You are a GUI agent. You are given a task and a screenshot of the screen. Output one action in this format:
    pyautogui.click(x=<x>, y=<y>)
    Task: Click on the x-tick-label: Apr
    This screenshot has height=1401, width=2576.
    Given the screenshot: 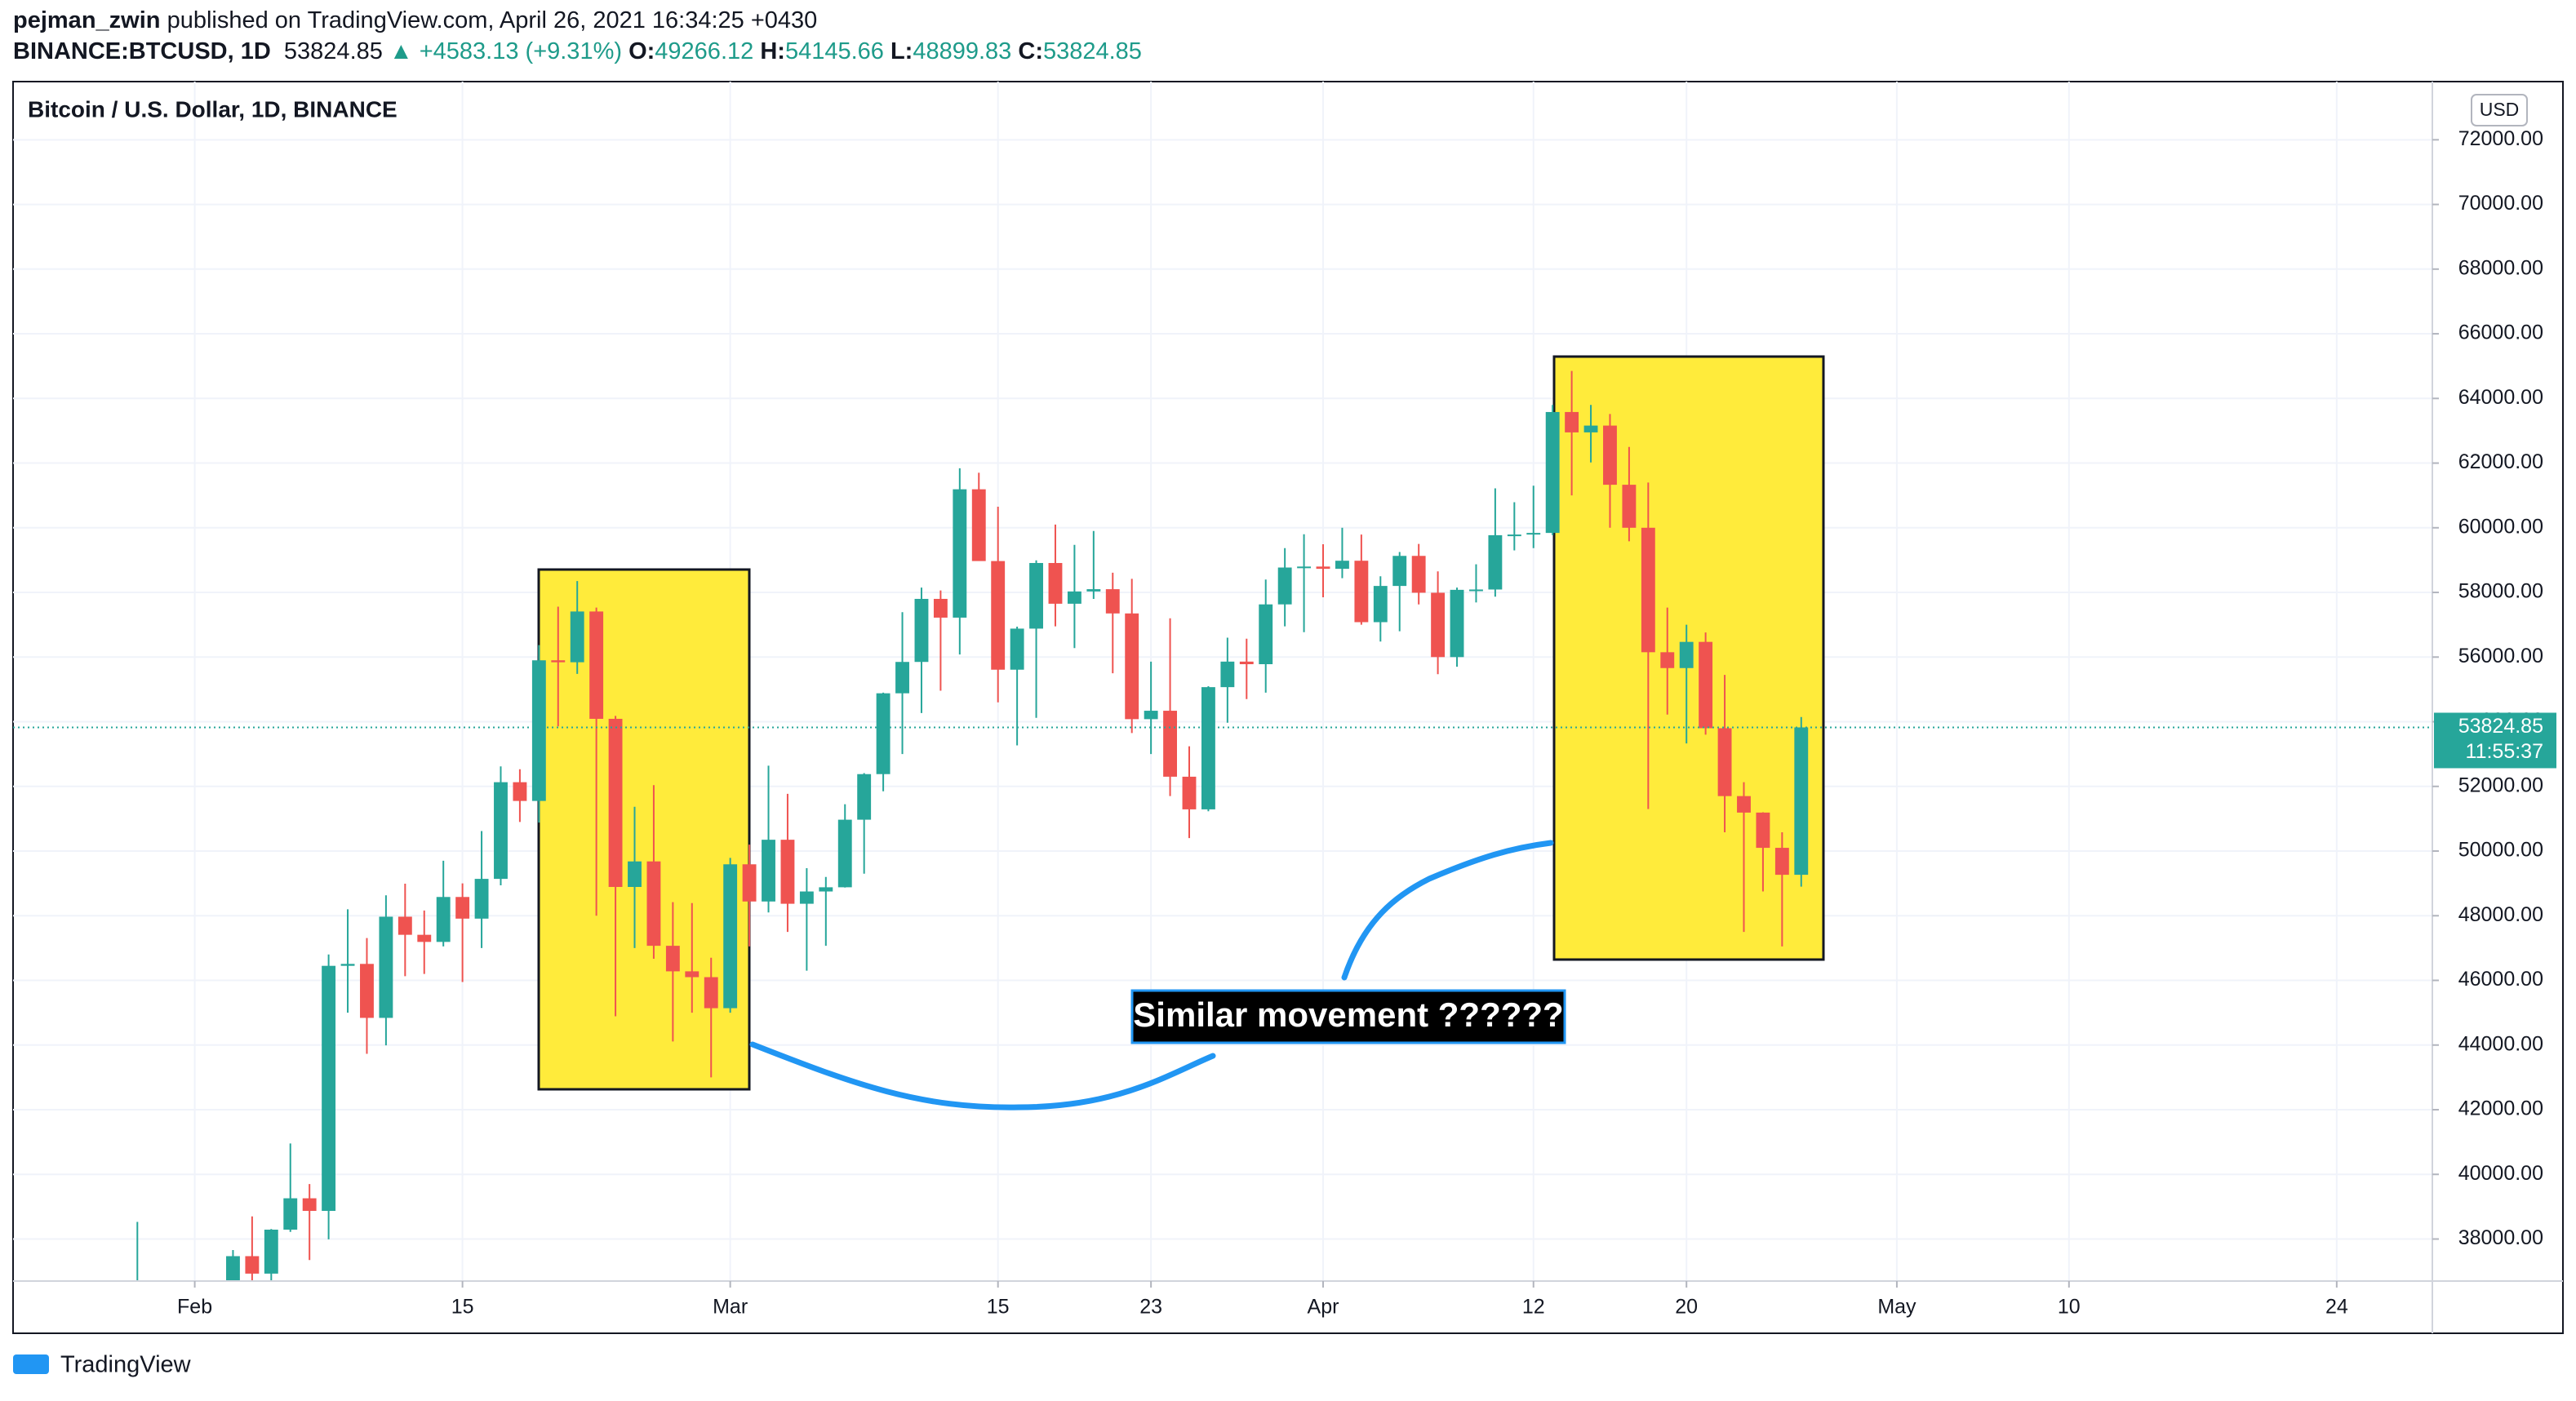 What is the action you would take?
    pyautogui.click(x=1323, y=1308)
    